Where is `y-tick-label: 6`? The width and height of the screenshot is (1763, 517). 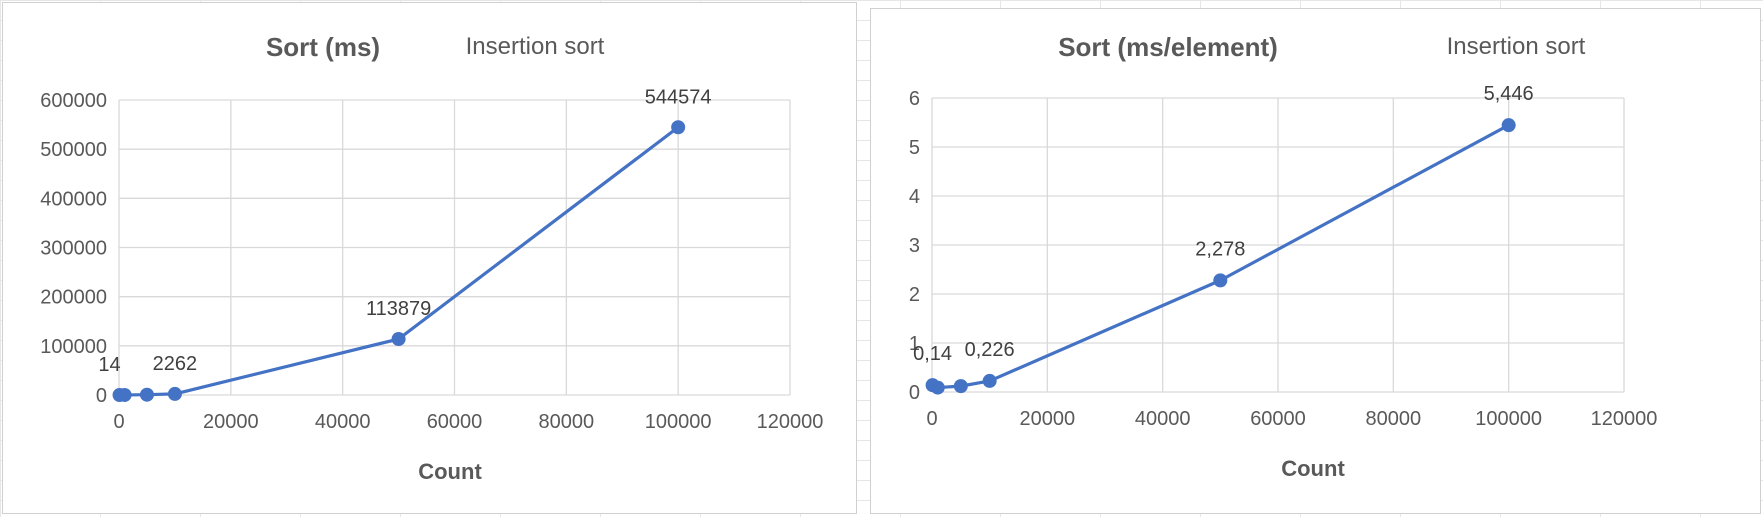 y-tick-label: 6 is located at coordinates (914, 99).